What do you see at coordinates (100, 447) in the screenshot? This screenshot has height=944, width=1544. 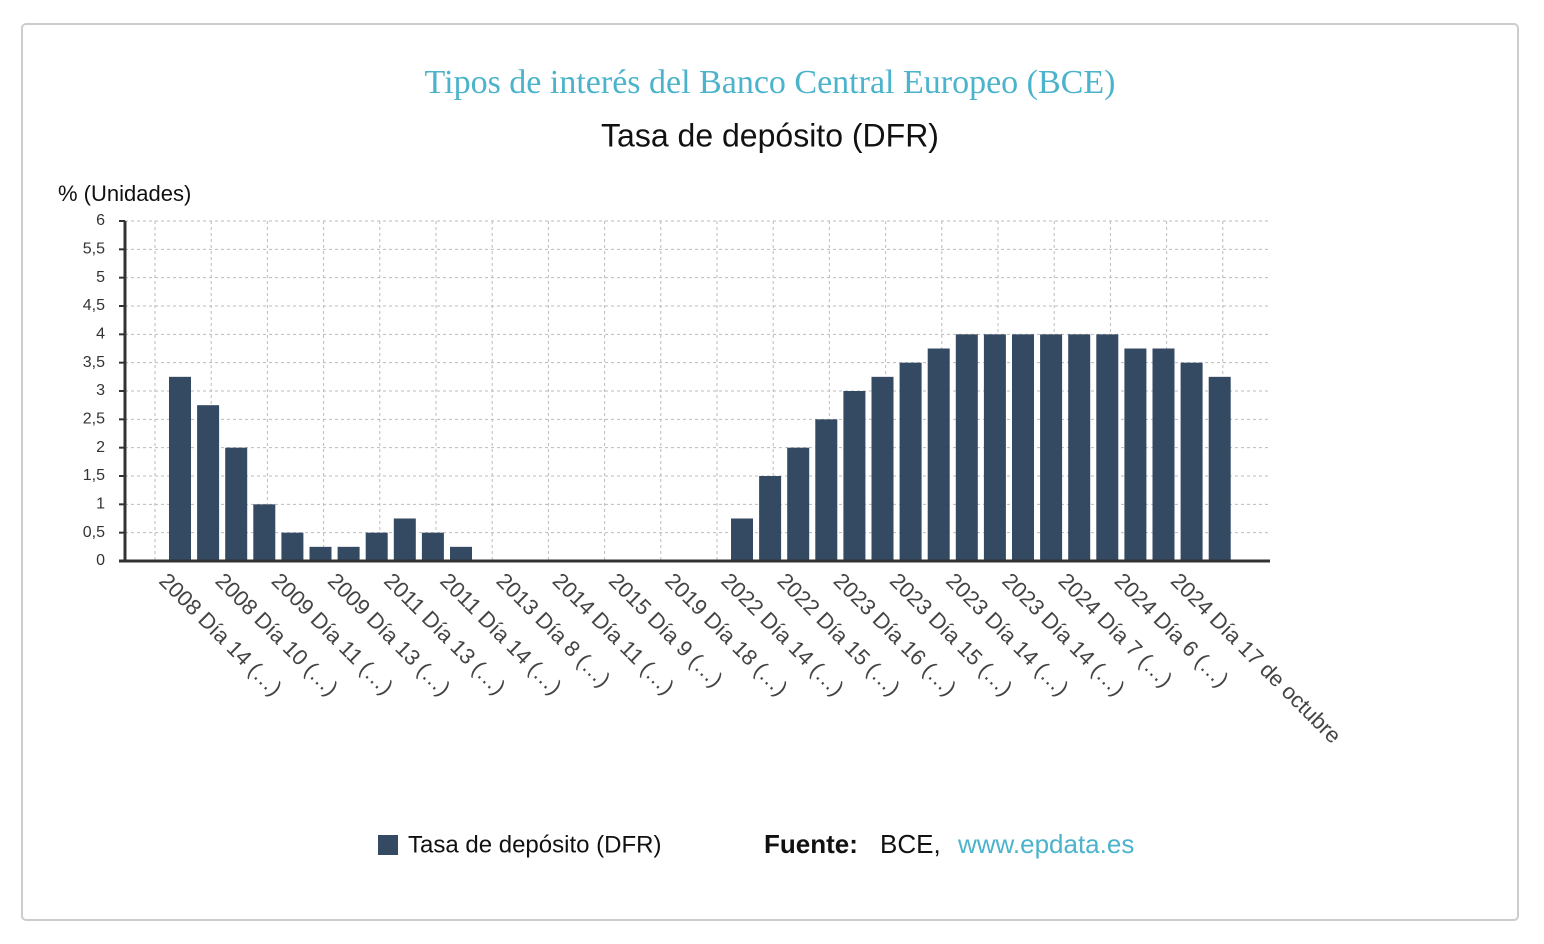 I see `y-tick-label: 2` at bounding box center [100, 447].